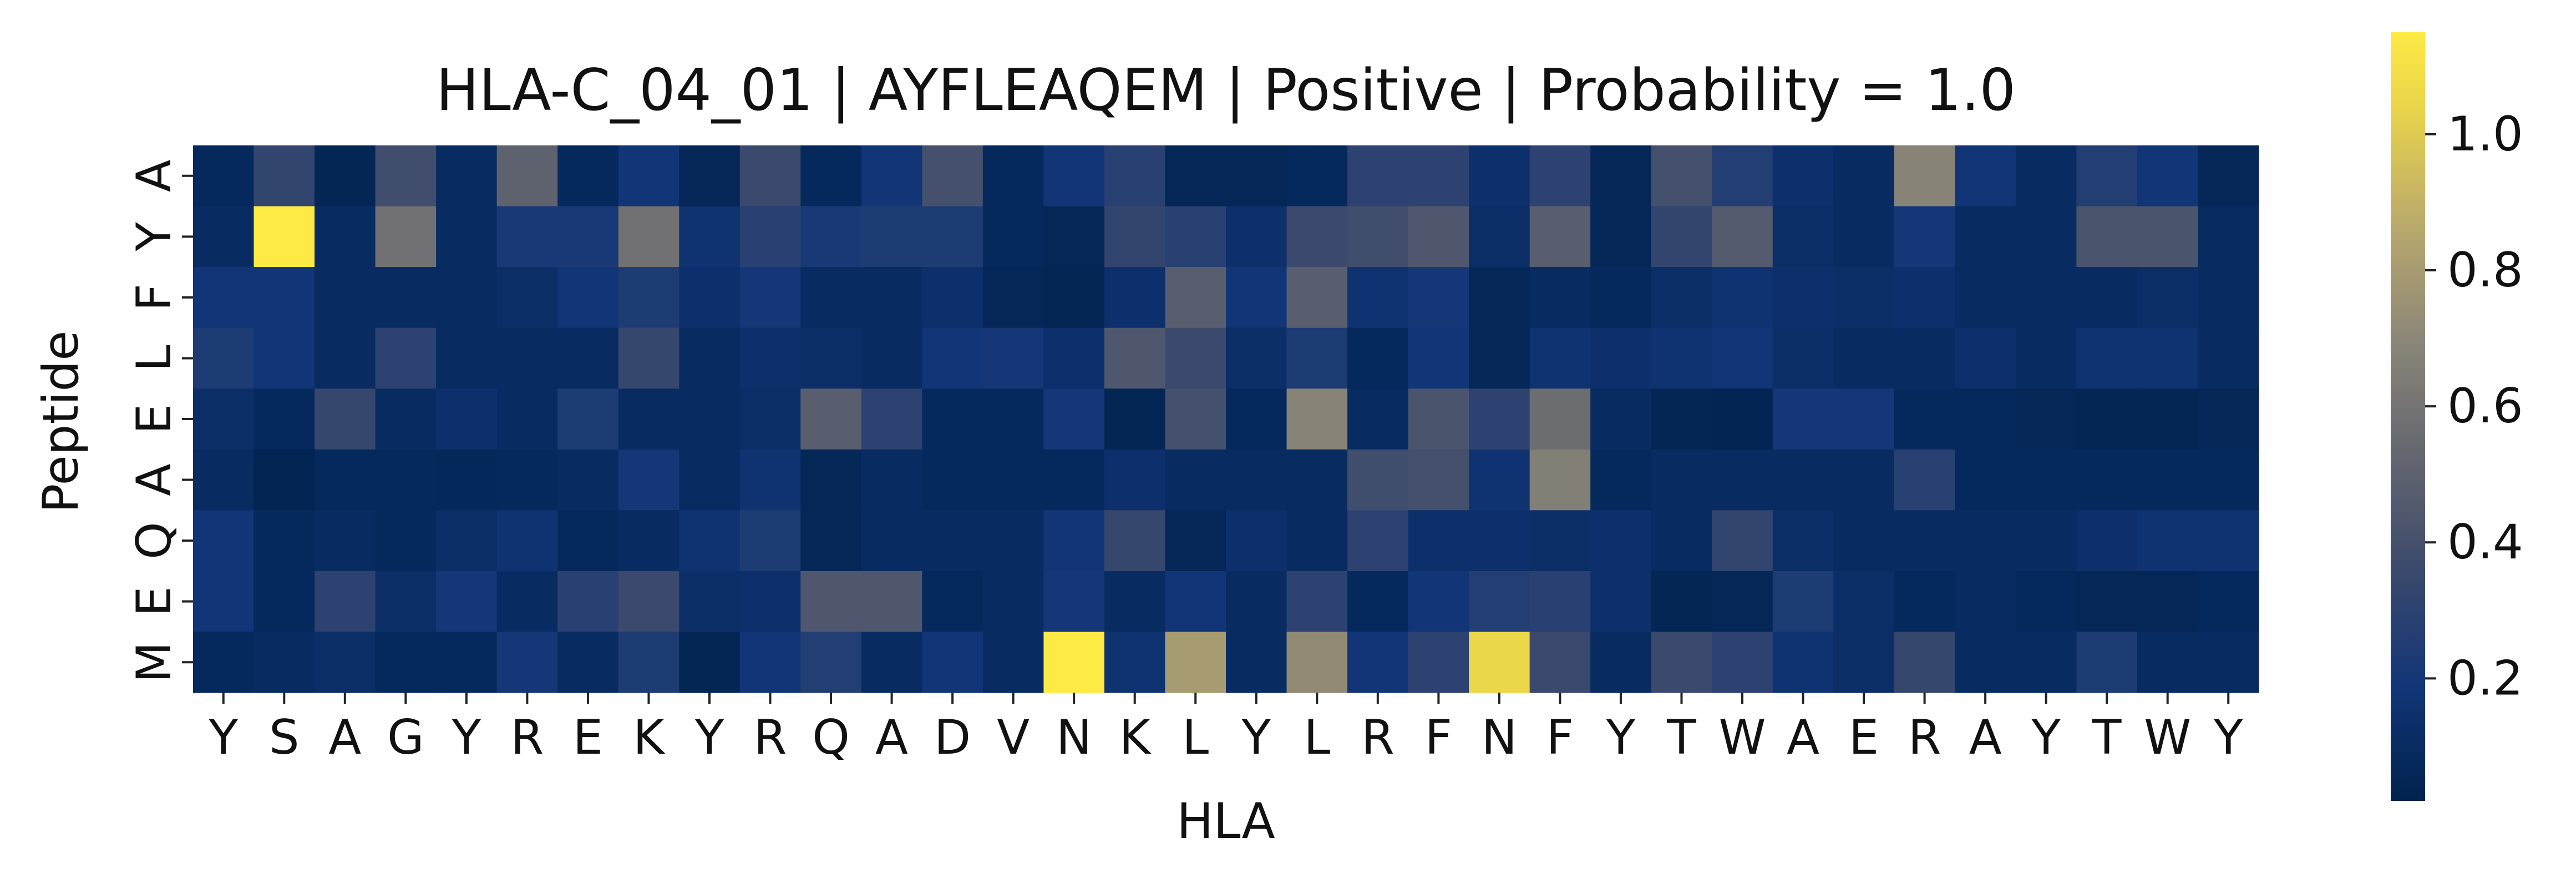  What do you see at coordinates (284, 737) in the screenshot?
I see `x-tick-label: S` at bounding box center [284, 737].